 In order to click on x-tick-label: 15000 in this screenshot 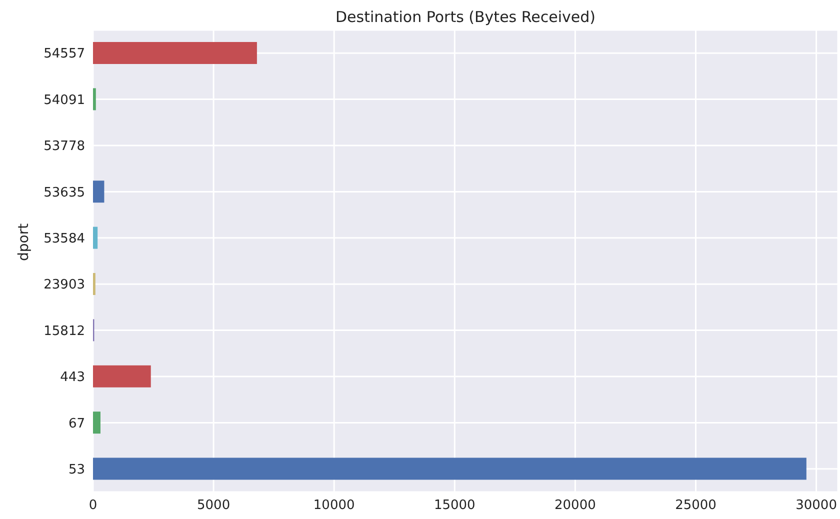, I will do `click(455, 506)`.